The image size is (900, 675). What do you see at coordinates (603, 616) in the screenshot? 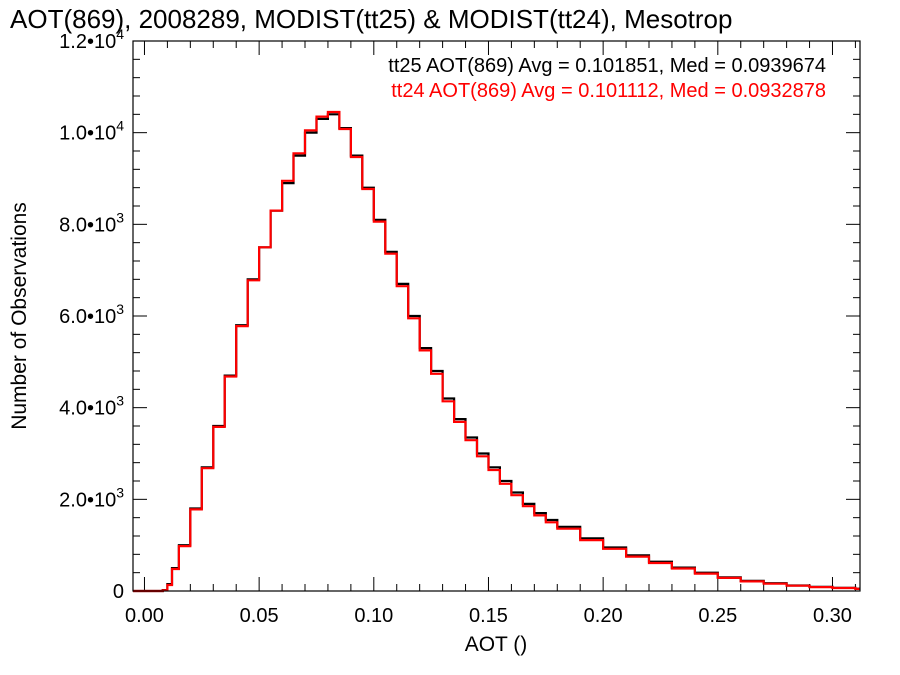
I see `x-tick-label: 0.20` at bounding box center [603, 616].